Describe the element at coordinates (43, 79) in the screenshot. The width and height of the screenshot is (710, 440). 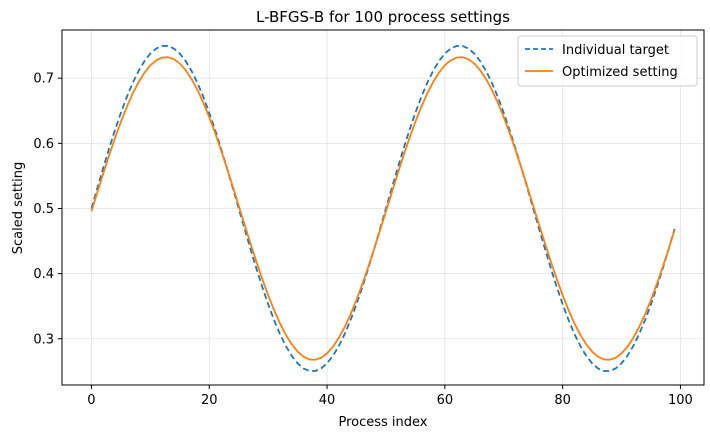
I see `y-tick-label: 0.7` at that location.